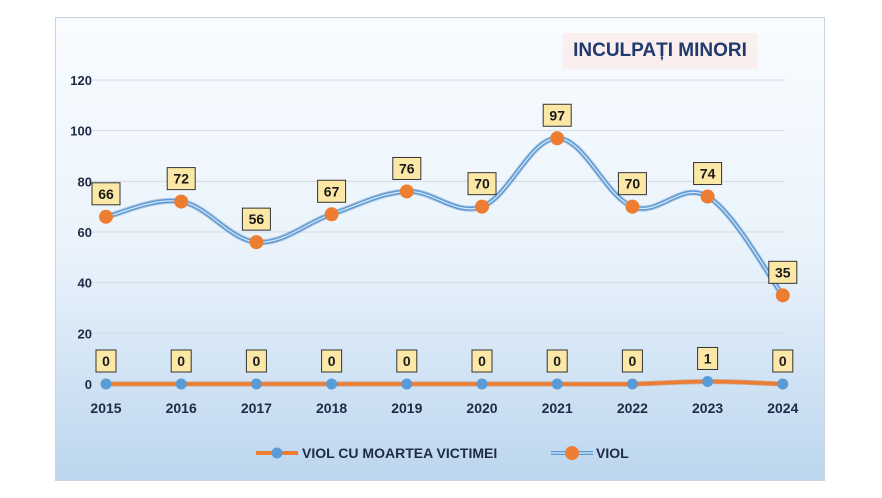 Image resolution: width=882 pixels, height=498 pixels. Describe the element at coordinates (85, 181) in the screenshot. I see `y-tick-label: 80` at that location.